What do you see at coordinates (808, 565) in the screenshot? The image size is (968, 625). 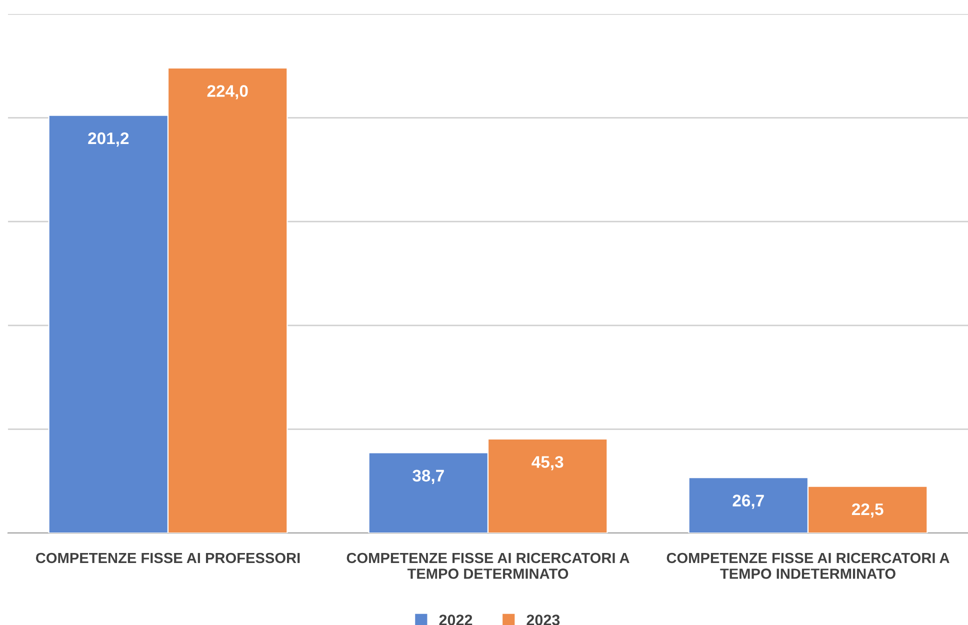 I see `x-tick-label: COMPETENZE FISSE AI RICERCATORI A TEMPO INDETERMINATO` at bounding box center [808, 565].